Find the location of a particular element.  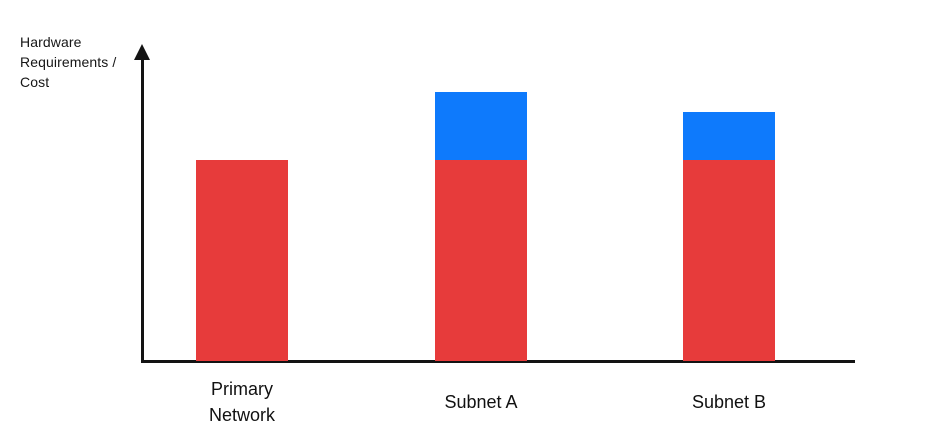

y-axis-label: Hardware Requirements / Cost is located at coordinates (68, 62).